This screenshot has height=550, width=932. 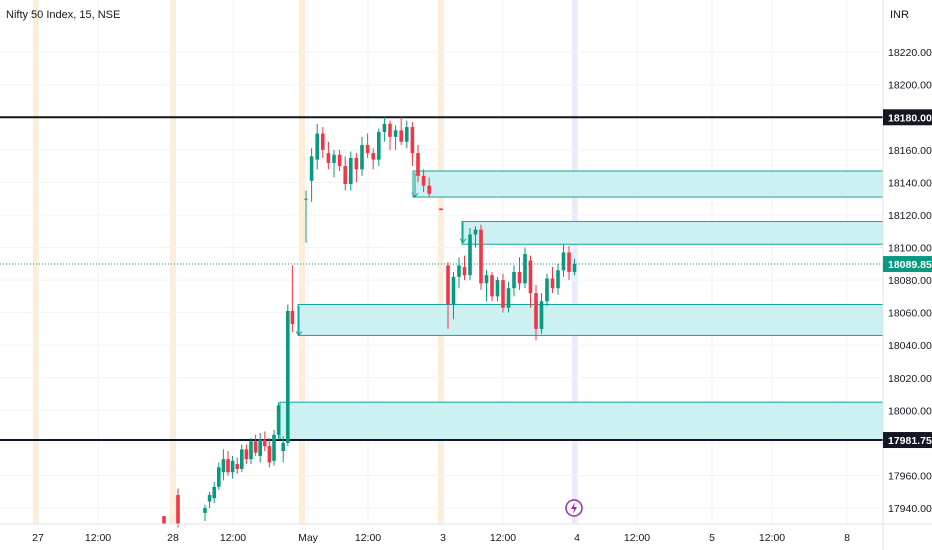 I want to click on x-tick-label: 28, so click(x=173, y=538).